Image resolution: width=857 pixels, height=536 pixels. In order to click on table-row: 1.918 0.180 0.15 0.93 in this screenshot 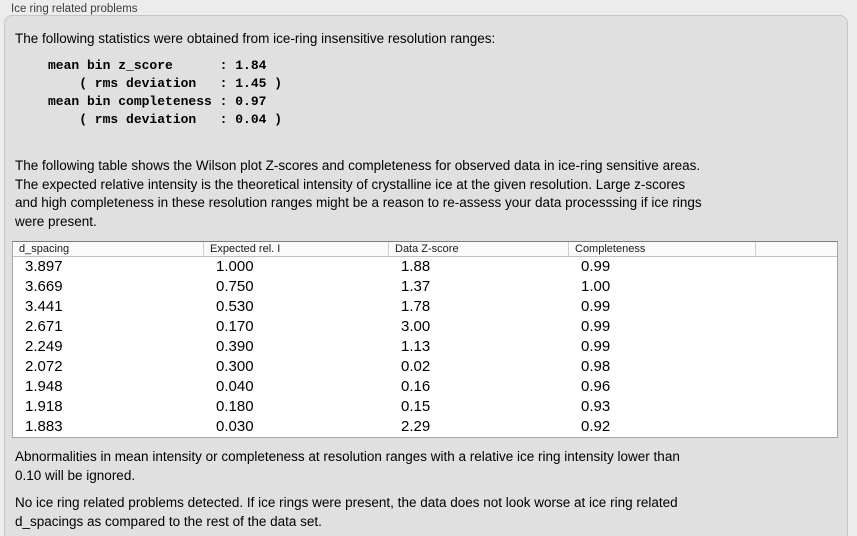, I will do `click(425, 407)`.